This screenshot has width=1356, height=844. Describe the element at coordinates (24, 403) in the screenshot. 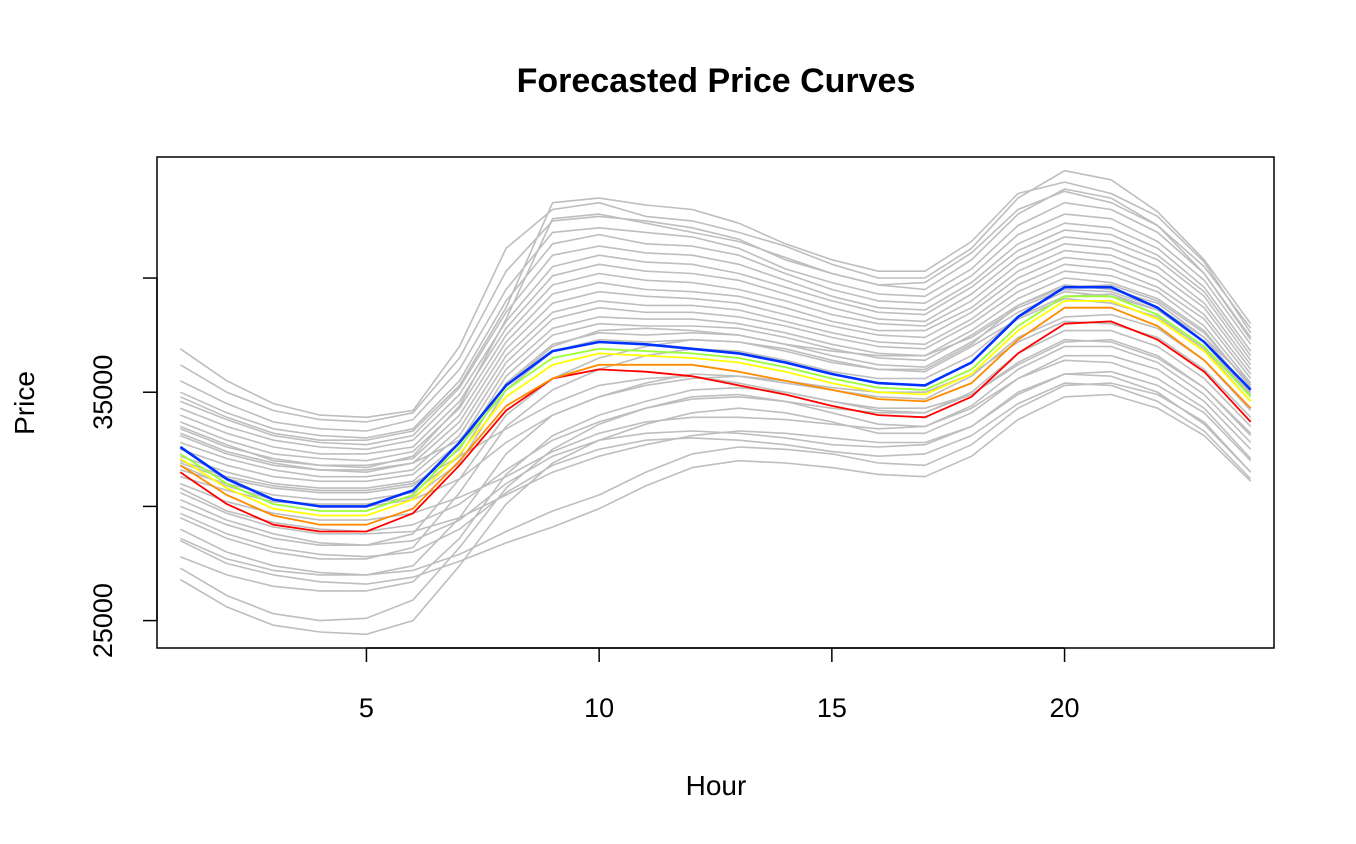

I see `y-axis-label: Price` at that location.